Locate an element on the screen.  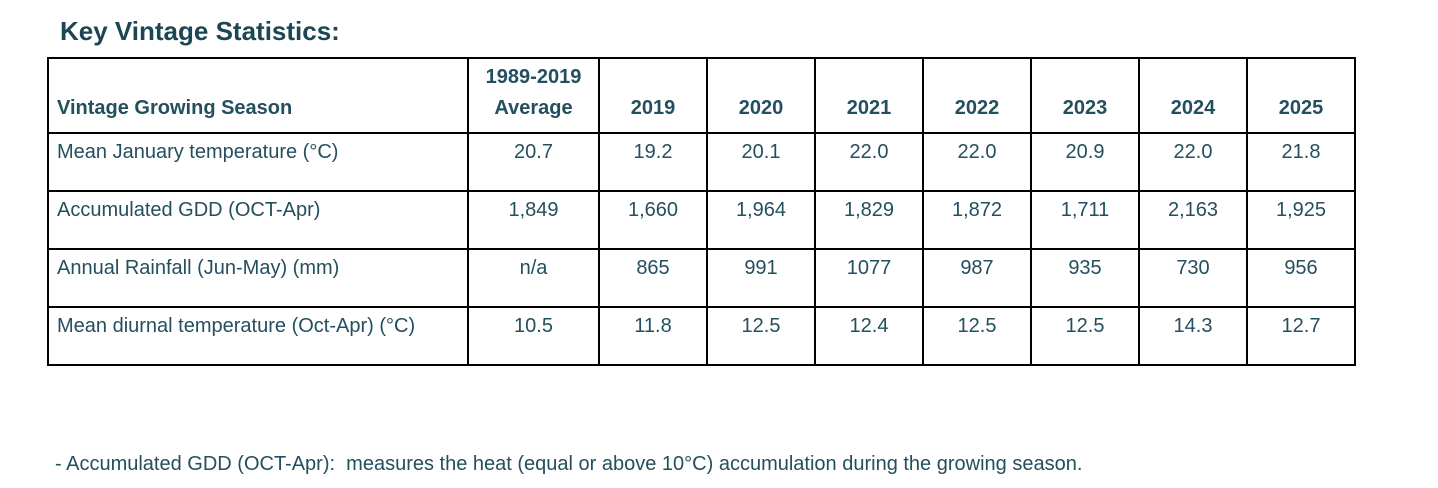
table-cell: 987 is located at coordinates (977, 278).